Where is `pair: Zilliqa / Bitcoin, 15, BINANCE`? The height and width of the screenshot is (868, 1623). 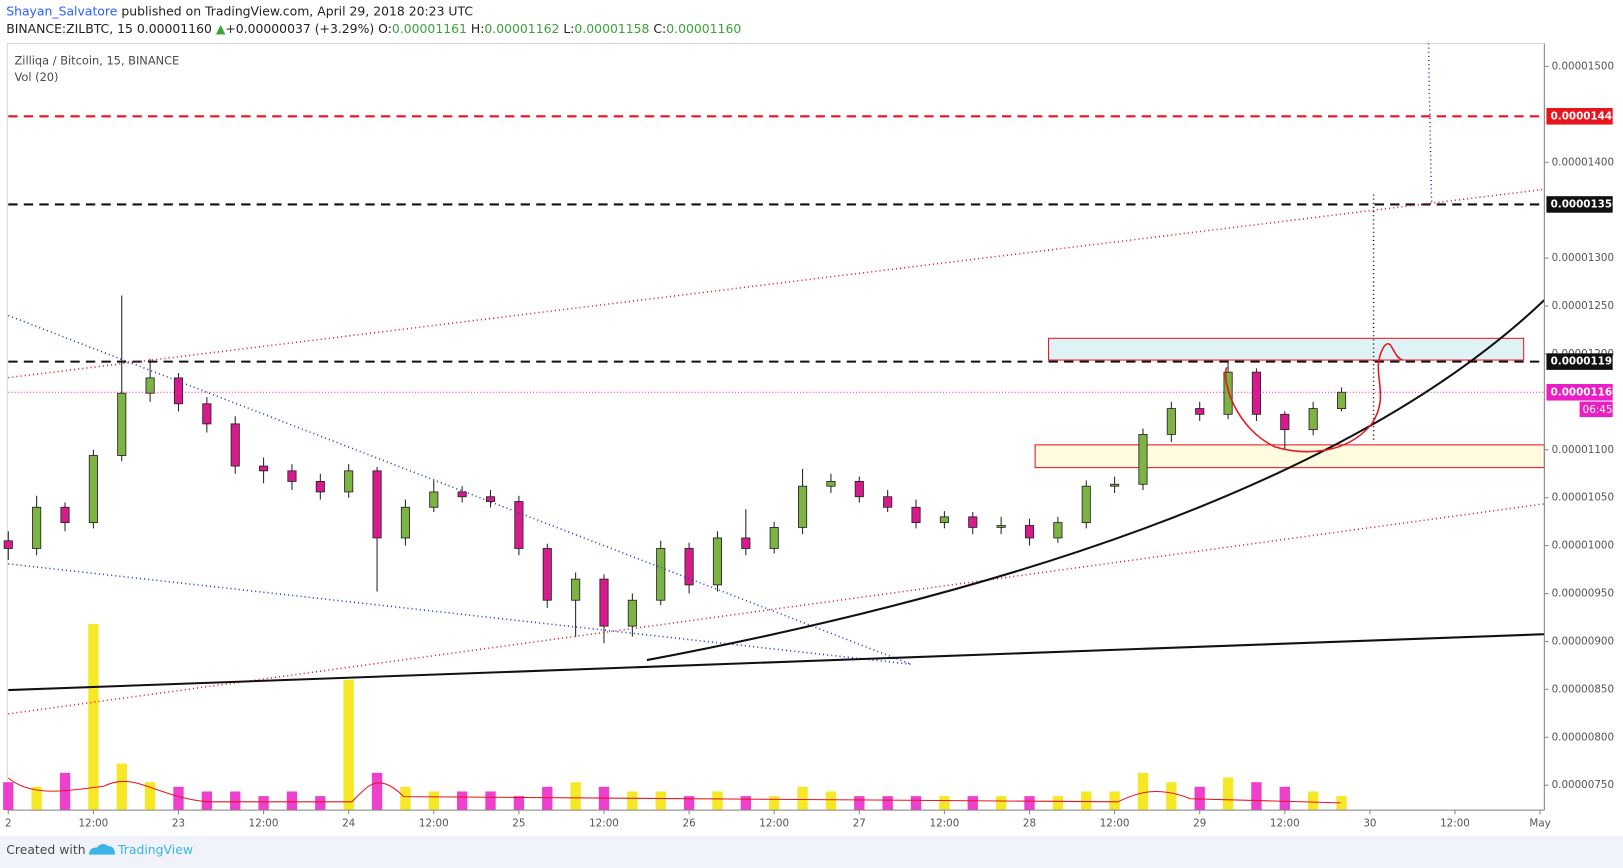 pair: Zilliqa / Bitcoin, 15, BINANCE is located at coordinates (96, 61).